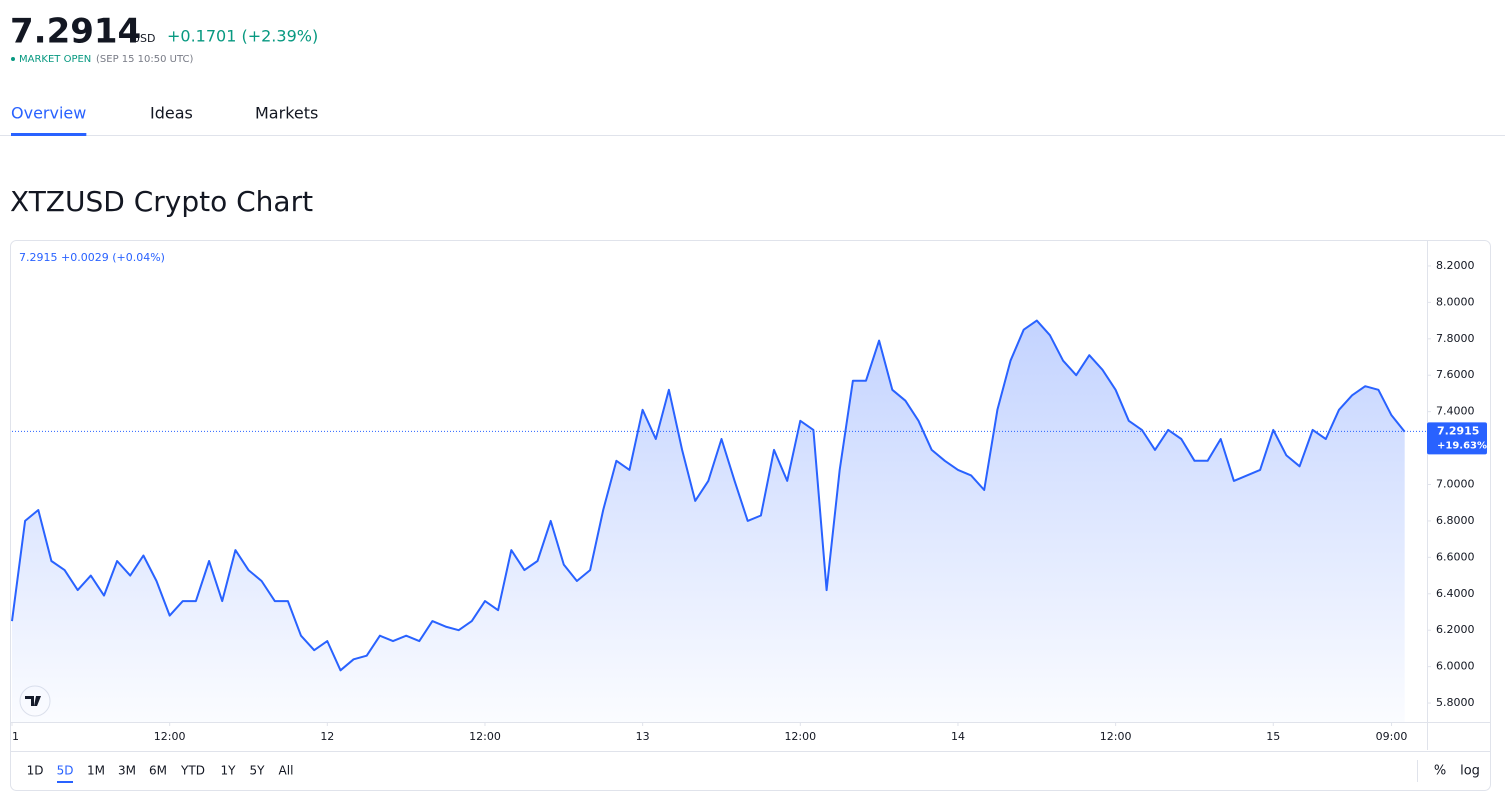 This screenshot has width=1505, height=806. What do you see at coordinates (229, 771) in the screenshot?
I see `range-button: 1Y` at bounding box center [229, 771].